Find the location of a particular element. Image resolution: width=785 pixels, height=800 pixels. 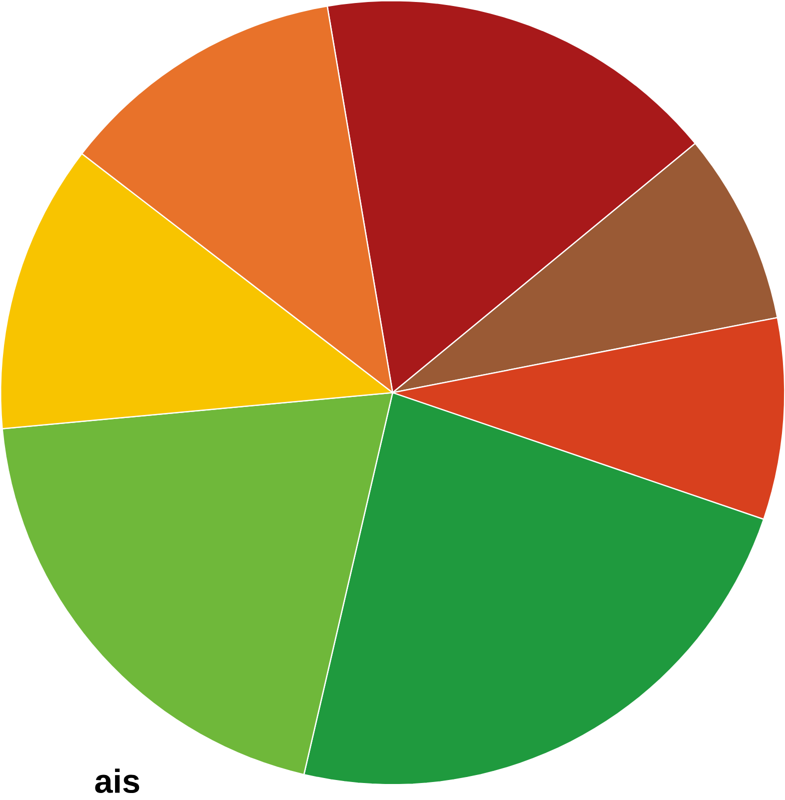

text: ais is located at coordinates (117, 781).